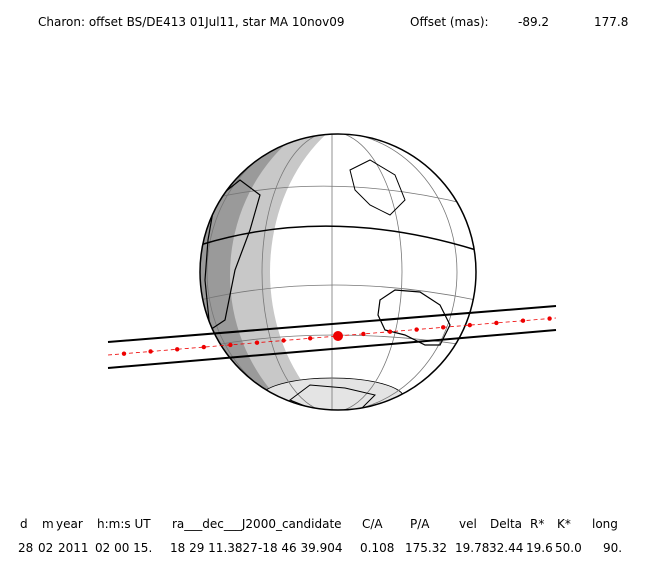 Image resolution: width=646 pixels, height=568 pixels. I want to click on cell: 28, so click(25, 548).